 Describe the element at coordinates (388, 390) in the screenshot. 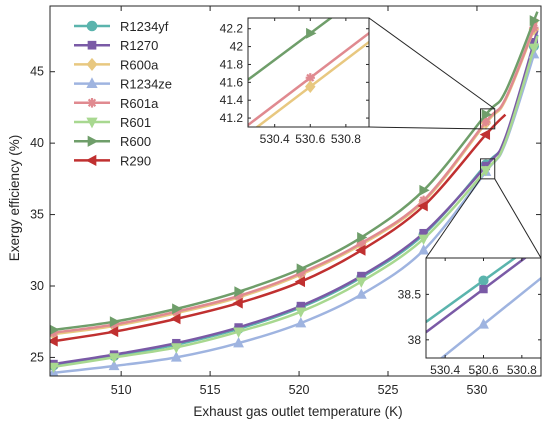

I see `x-tick-label: 525` at that location.